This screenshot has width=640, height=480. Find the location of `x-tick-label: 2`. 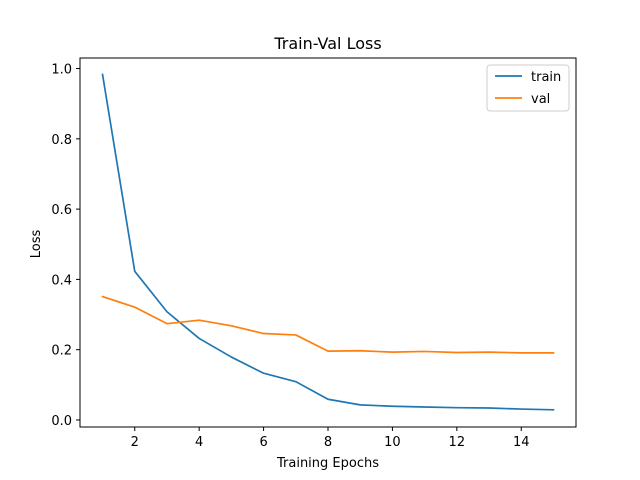

x-tick-label: 2 is located at coordinates (135, 442).